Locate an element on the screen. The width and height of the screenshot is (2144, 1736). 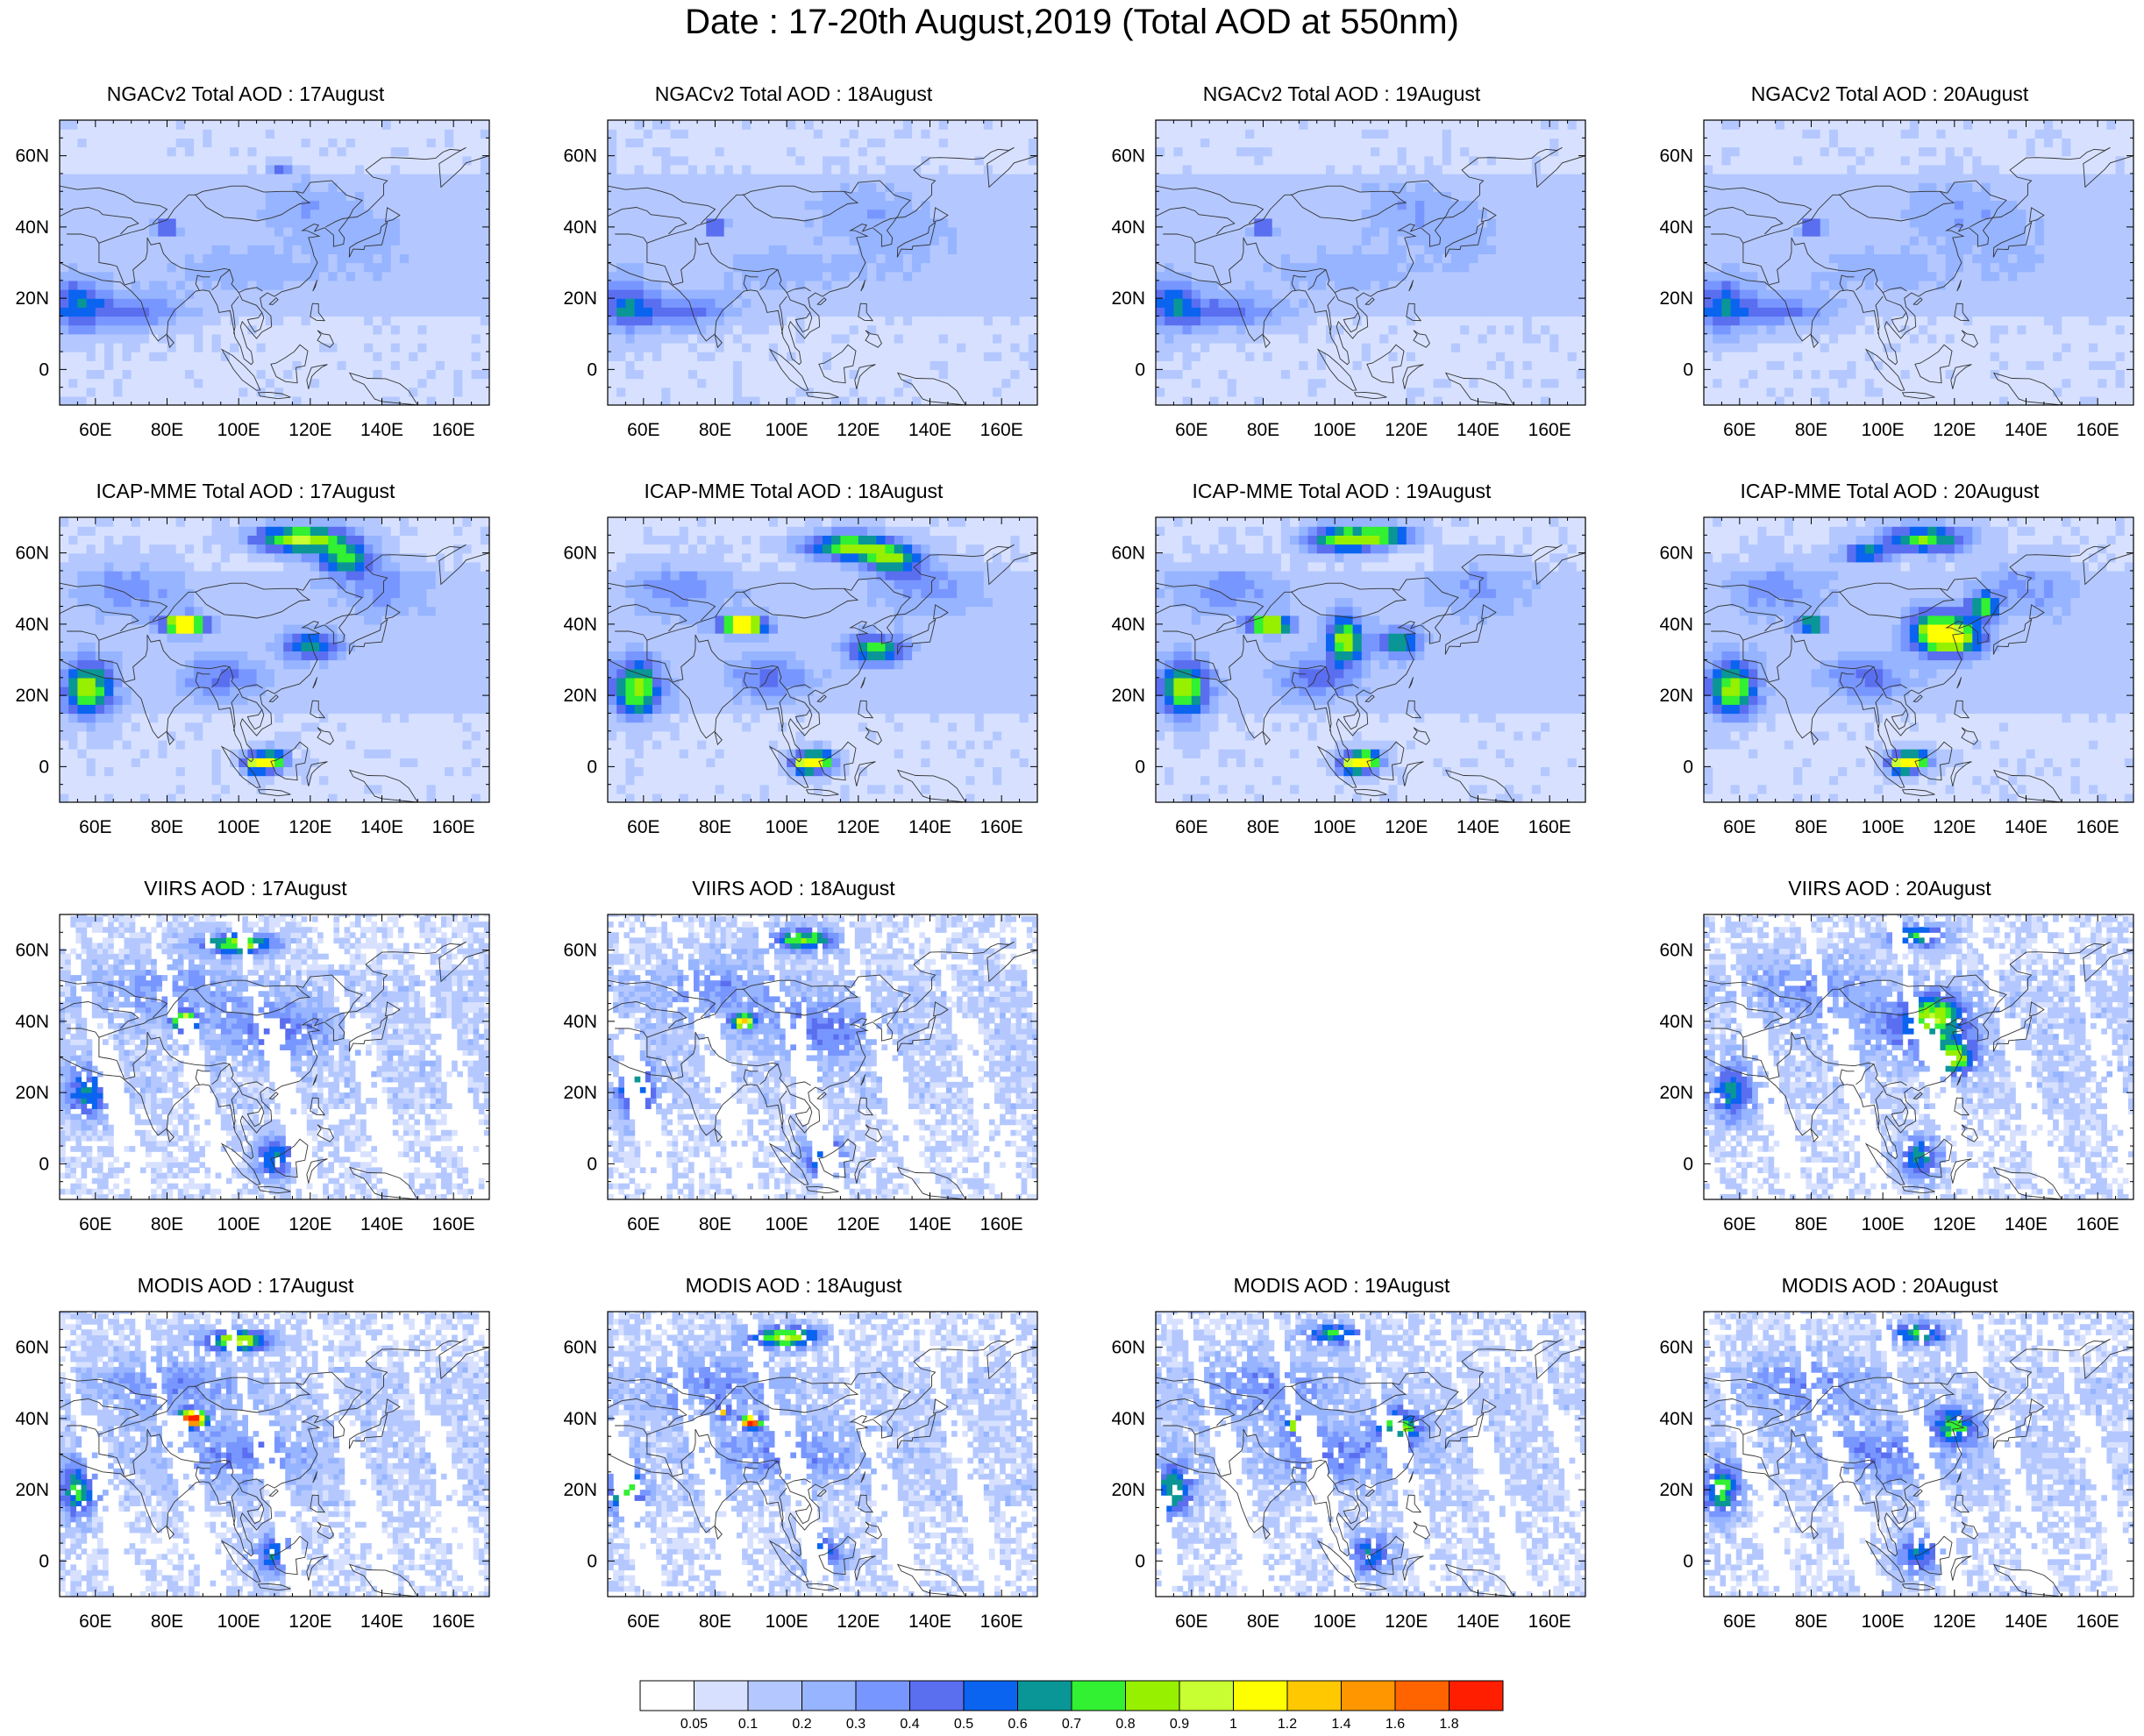
panel-title: MODIS AOD : 17August is located at coordinates (245, 1285).